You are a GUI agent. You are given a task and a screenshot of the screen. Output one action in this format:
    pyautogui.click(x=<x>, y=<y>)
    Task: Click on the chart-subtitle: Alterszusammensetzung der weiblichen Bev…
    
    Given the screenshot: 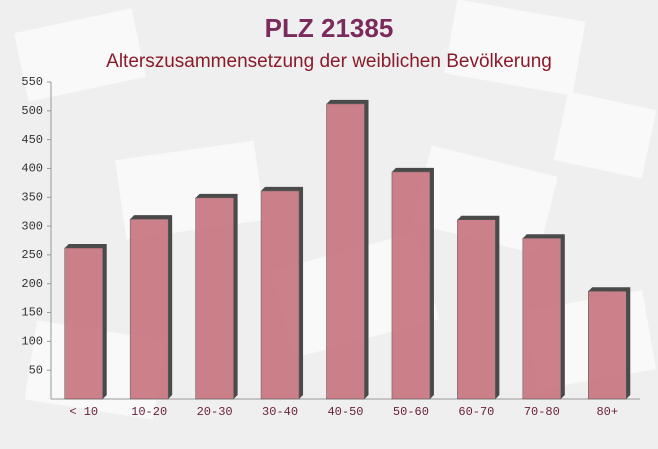 What is the action you would take?
    pyautogui.click(x=329, y=61)
    